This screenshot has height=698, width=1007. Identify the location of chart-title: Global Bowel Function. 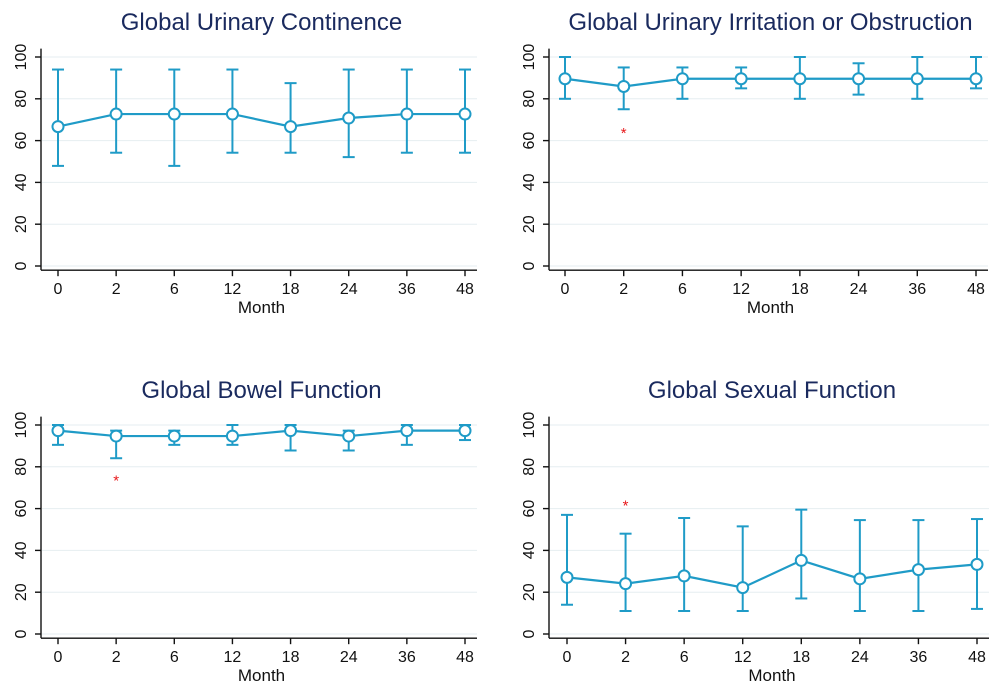
(261, 390).